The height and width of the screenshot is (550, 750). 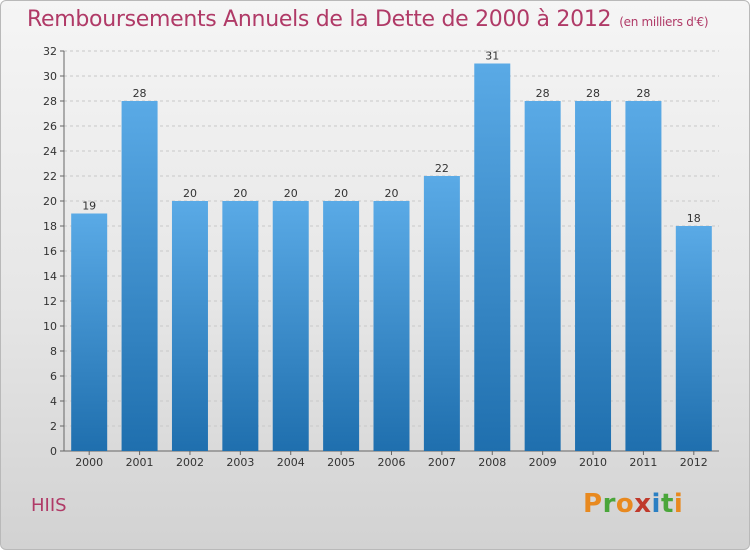 I want to click on y-tick-label: 26, so click(x=50, y=126).